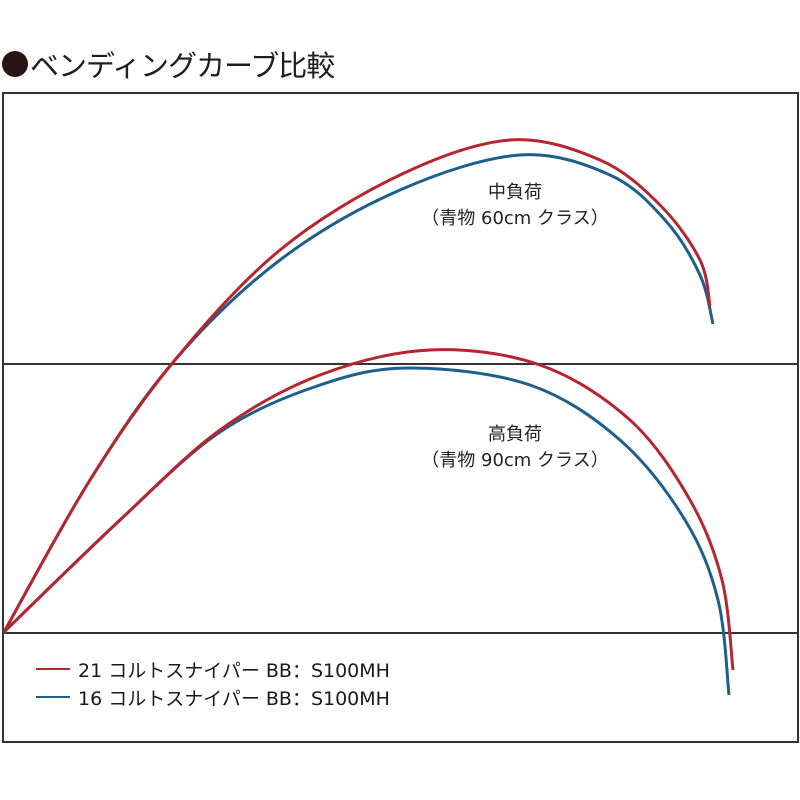 Image resolution: width=800 pixels, height=800 pixels. What do you see at coordinates (53, 669) in the screenshot?
I see `legend-swatch-red` at bounding box center [53, 669].